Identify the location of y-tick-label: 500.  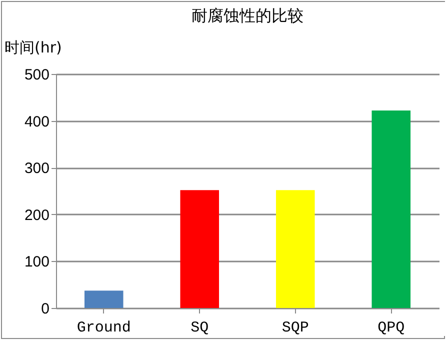
(37, 75).